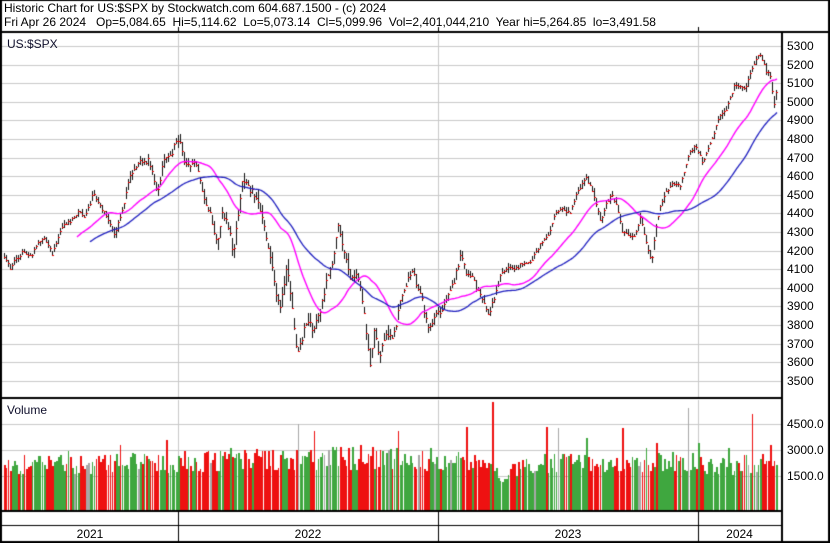 The width and height of the screenshot is (830, 543). I want to click on volume-tick-label: 4500.0, so click(805, 424).